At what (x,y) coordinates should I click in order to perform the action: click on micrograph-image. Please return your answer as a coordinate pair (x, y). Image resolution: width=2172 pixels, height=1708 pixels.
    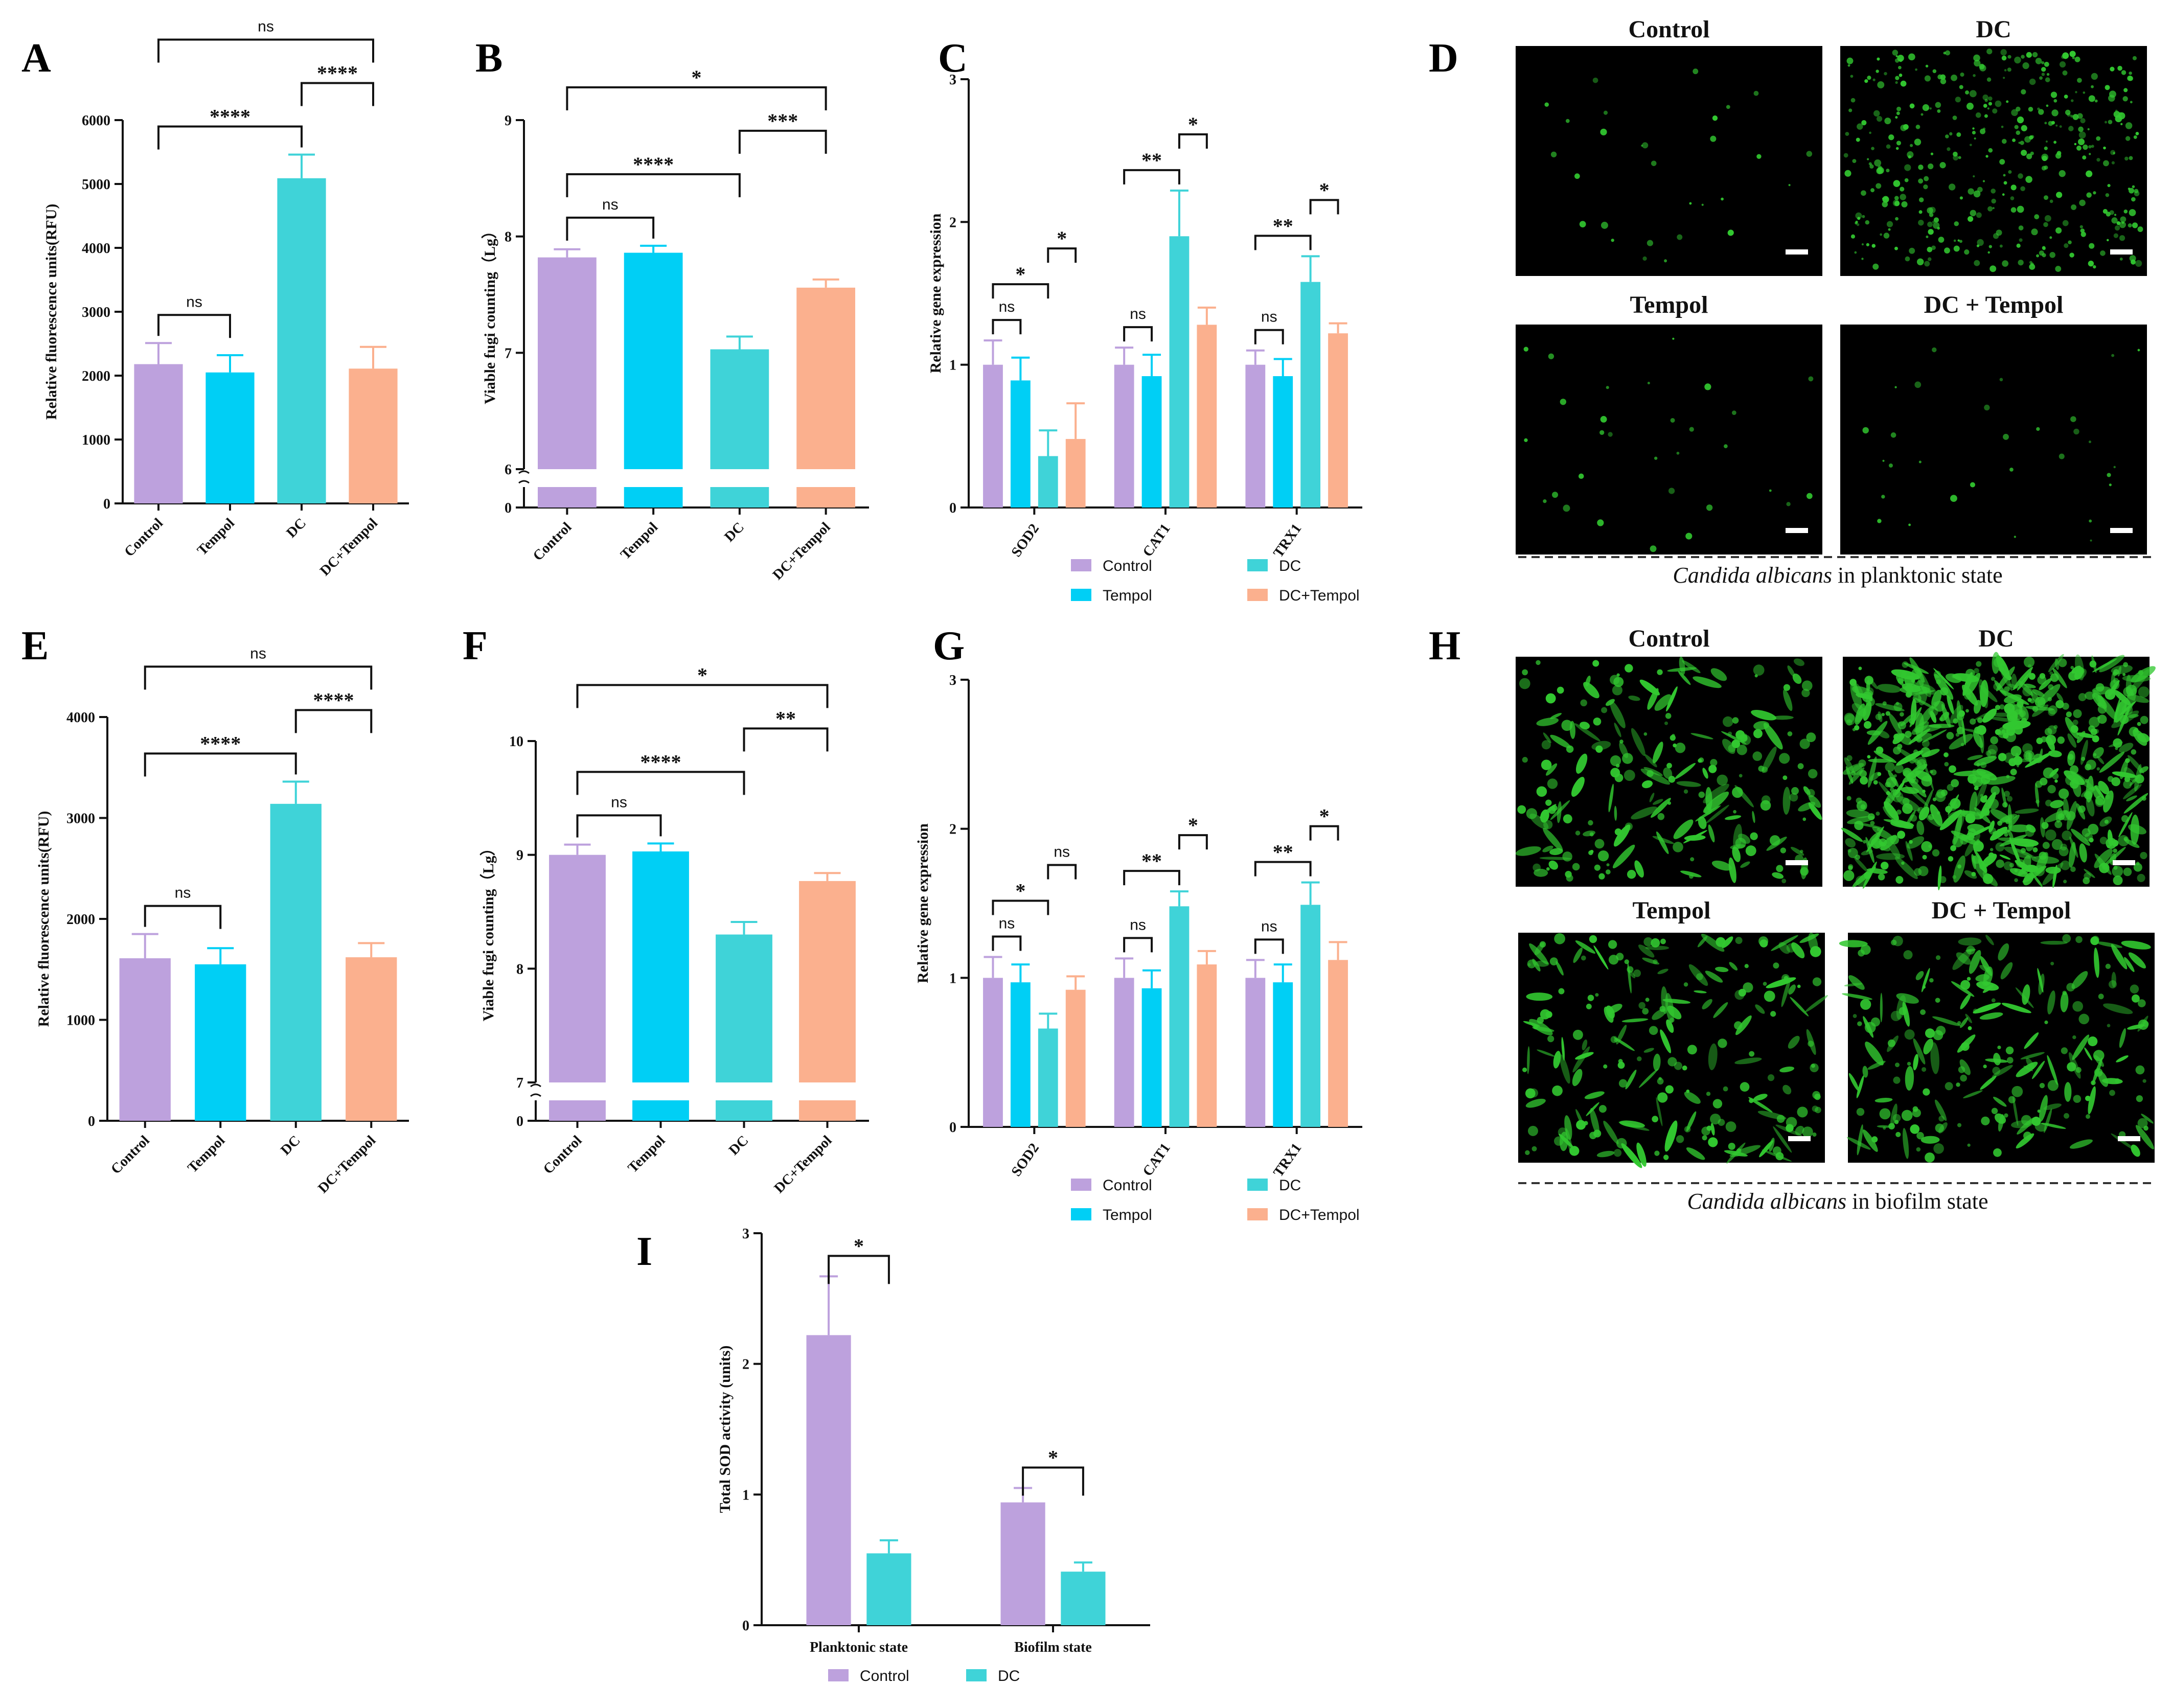
    Looking at the image, I should click on (1669, 440).